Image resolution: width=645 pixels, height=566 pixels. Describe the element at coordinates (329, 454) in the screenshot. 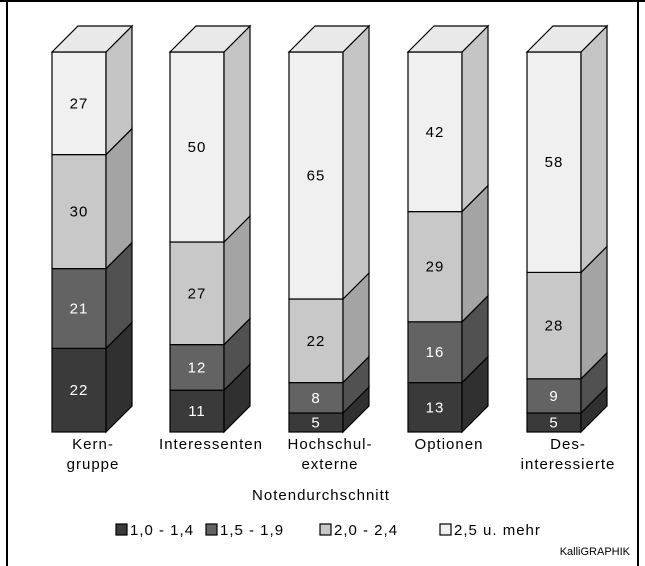

I see `category-label: Hochschul-externe` at that location.